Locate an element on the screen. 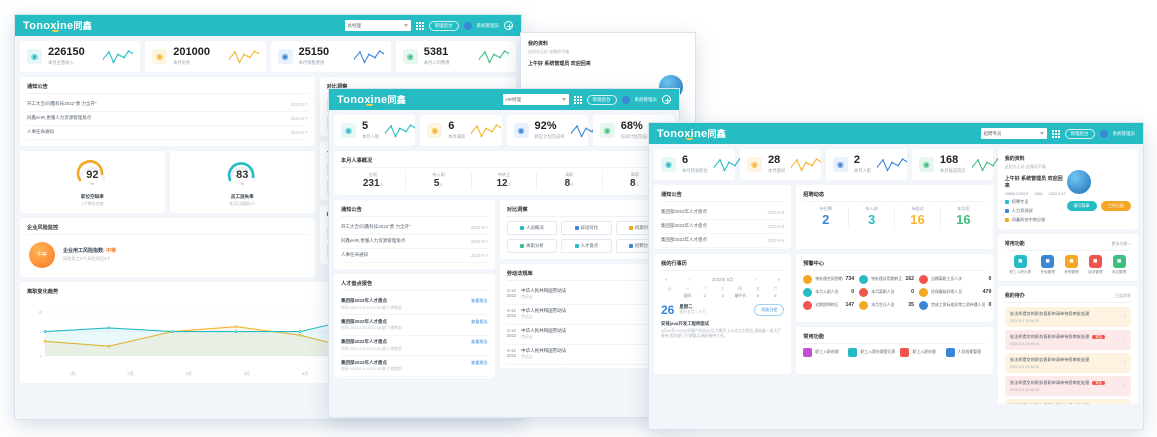 The width and height of the screenshot is (1157, 437). alert-item: 本月生日人员 35 is located at coordinates (886, 305).